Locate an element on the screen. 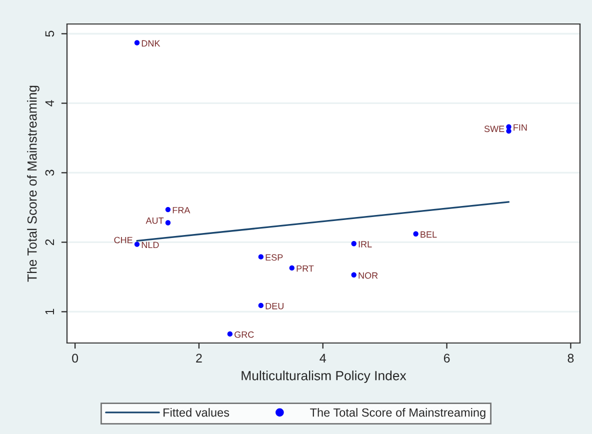  y-tick-label: 5 is located at coordinates (49, 33).